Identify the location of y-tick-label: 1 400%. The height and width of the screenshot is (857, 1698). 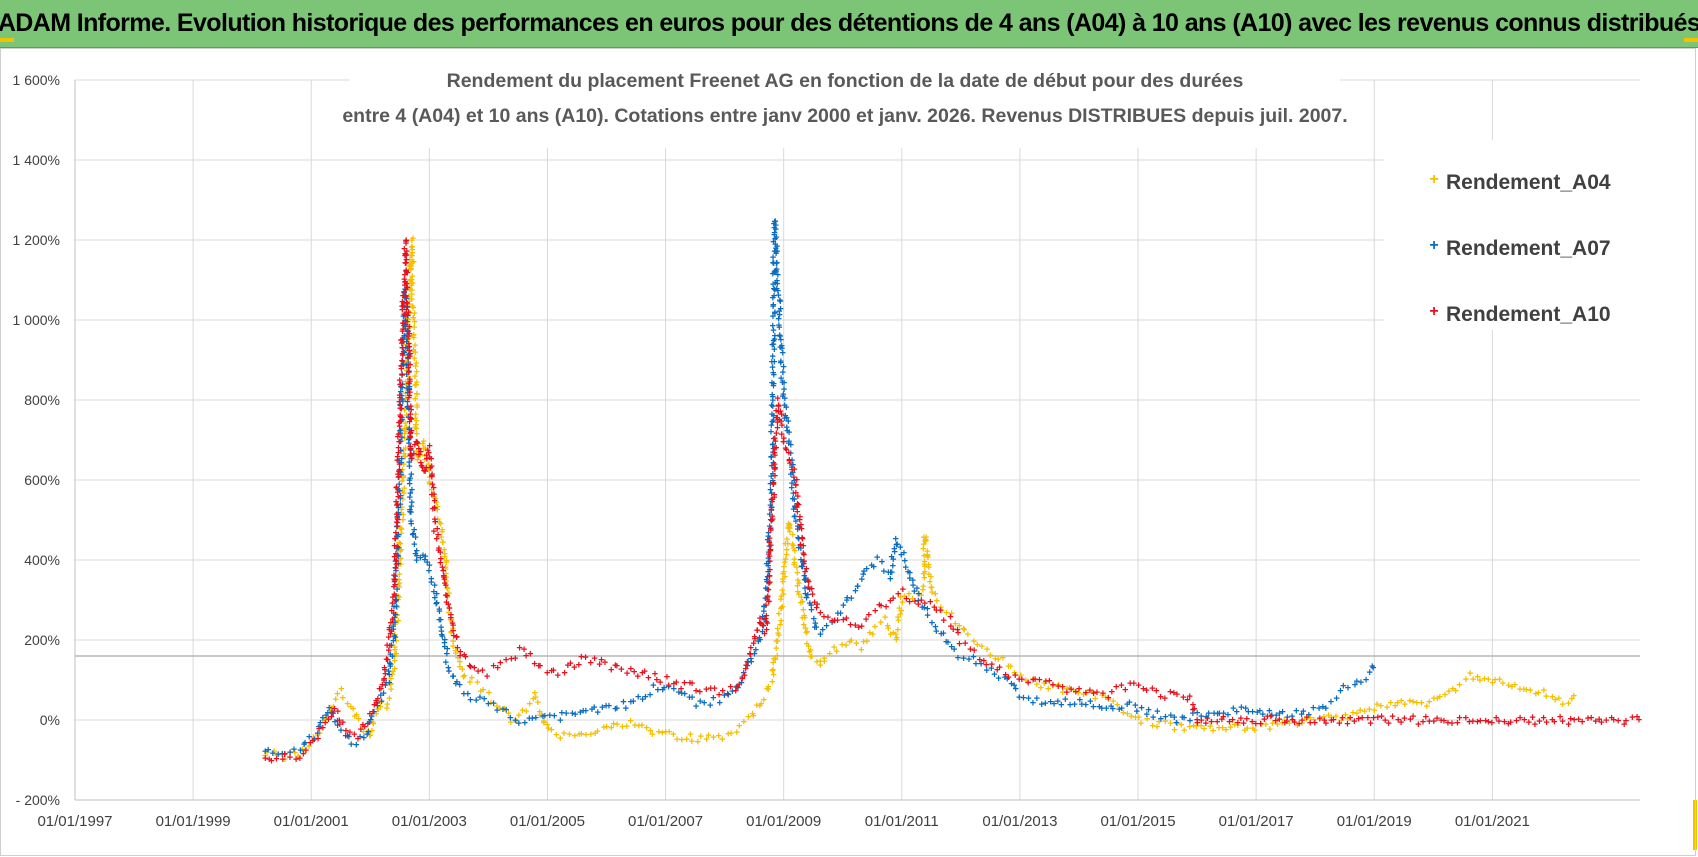
(36, 160).